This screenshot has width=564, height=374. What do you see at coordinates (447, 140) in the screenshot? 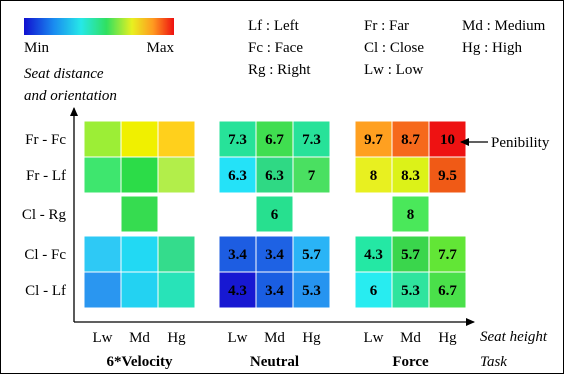
I see `cell-value-force-fr-fc-hg: 10` at bounding box center [447, 140].